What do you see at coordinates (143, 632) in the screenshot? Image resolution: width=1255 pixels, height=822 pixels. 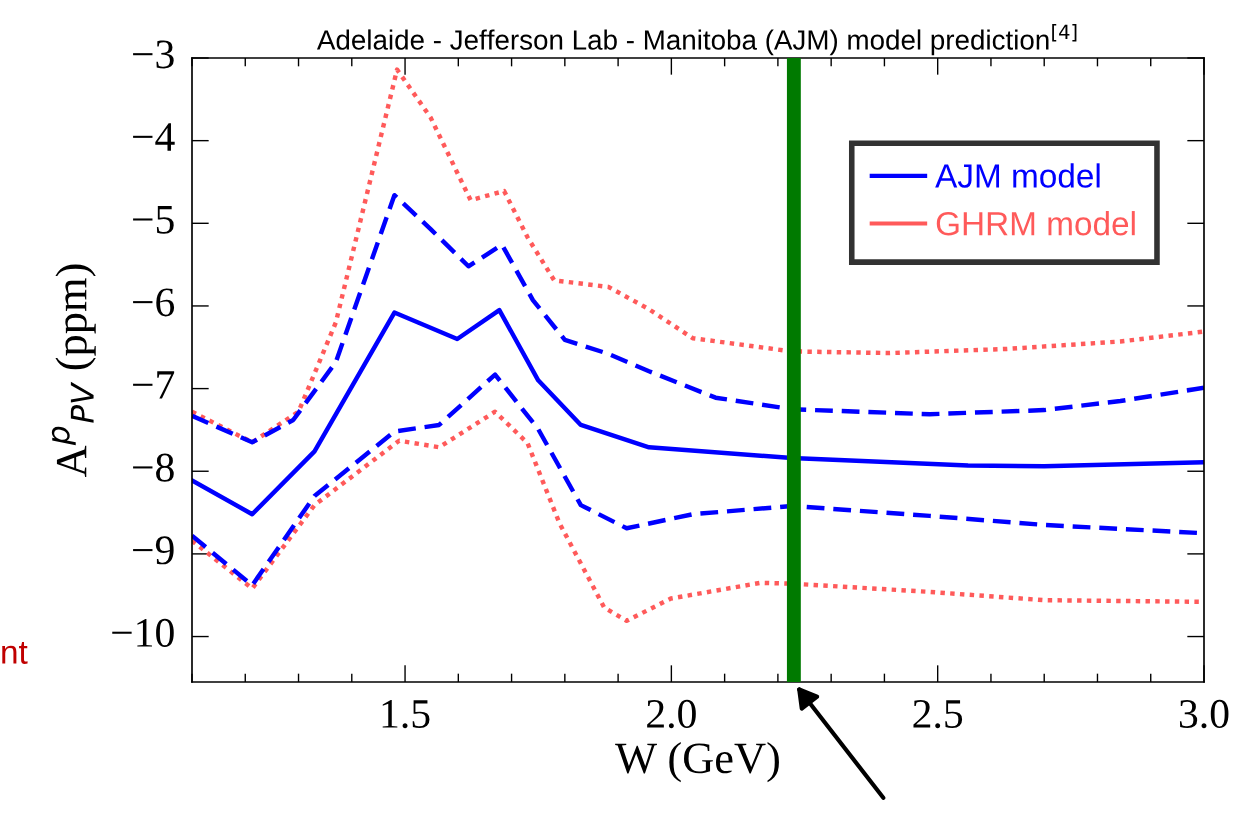 I see `y-tick-label: −10` at bounding box center [143, 632].